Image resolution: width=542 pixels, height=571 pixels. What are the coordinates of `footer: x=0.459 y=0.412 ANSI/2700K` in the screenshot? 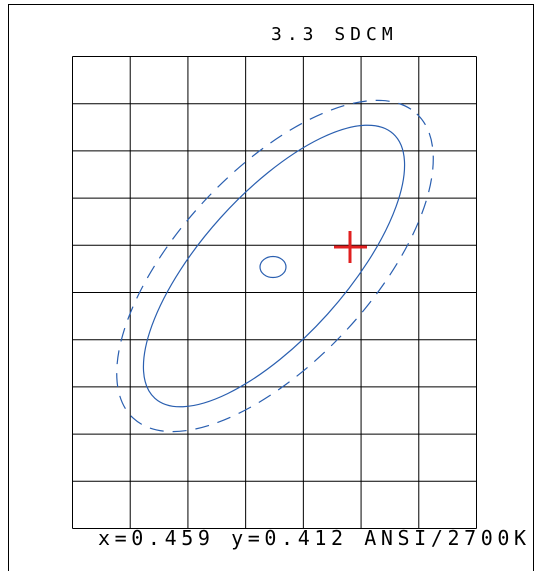 It's located at (314, 538).